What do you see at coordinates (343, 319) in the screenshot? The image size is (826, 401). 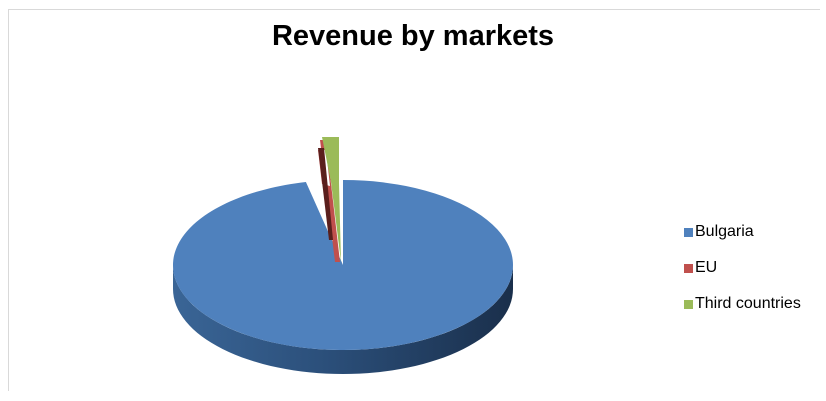 I see `pie-side-bulgaria` at bounding box center [343, 319].